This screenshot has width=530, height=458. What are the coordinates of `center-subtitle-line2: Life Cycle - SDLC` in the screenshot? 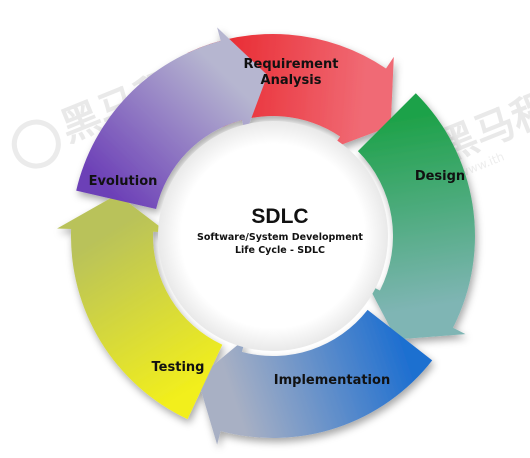 It's located at (280, 250).